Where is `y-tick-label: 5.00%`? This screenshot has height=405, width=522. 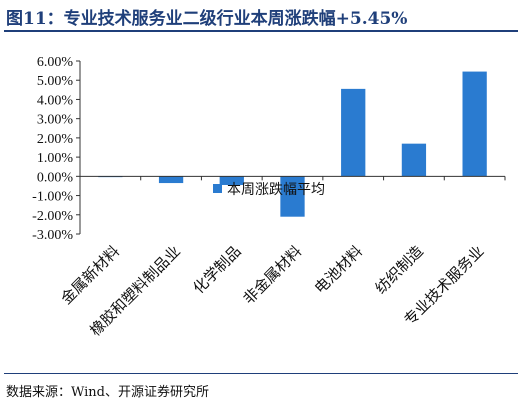 y-tick-label: 5.00% is located at coordinates (55, 81).